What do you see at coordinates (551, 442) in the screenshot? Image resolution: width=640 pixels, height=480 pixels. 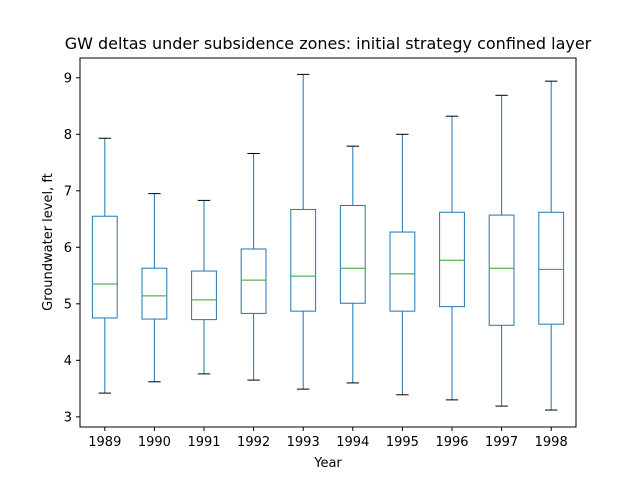 I see `x-tick-label: 1998` at bounding box center [551, 442].